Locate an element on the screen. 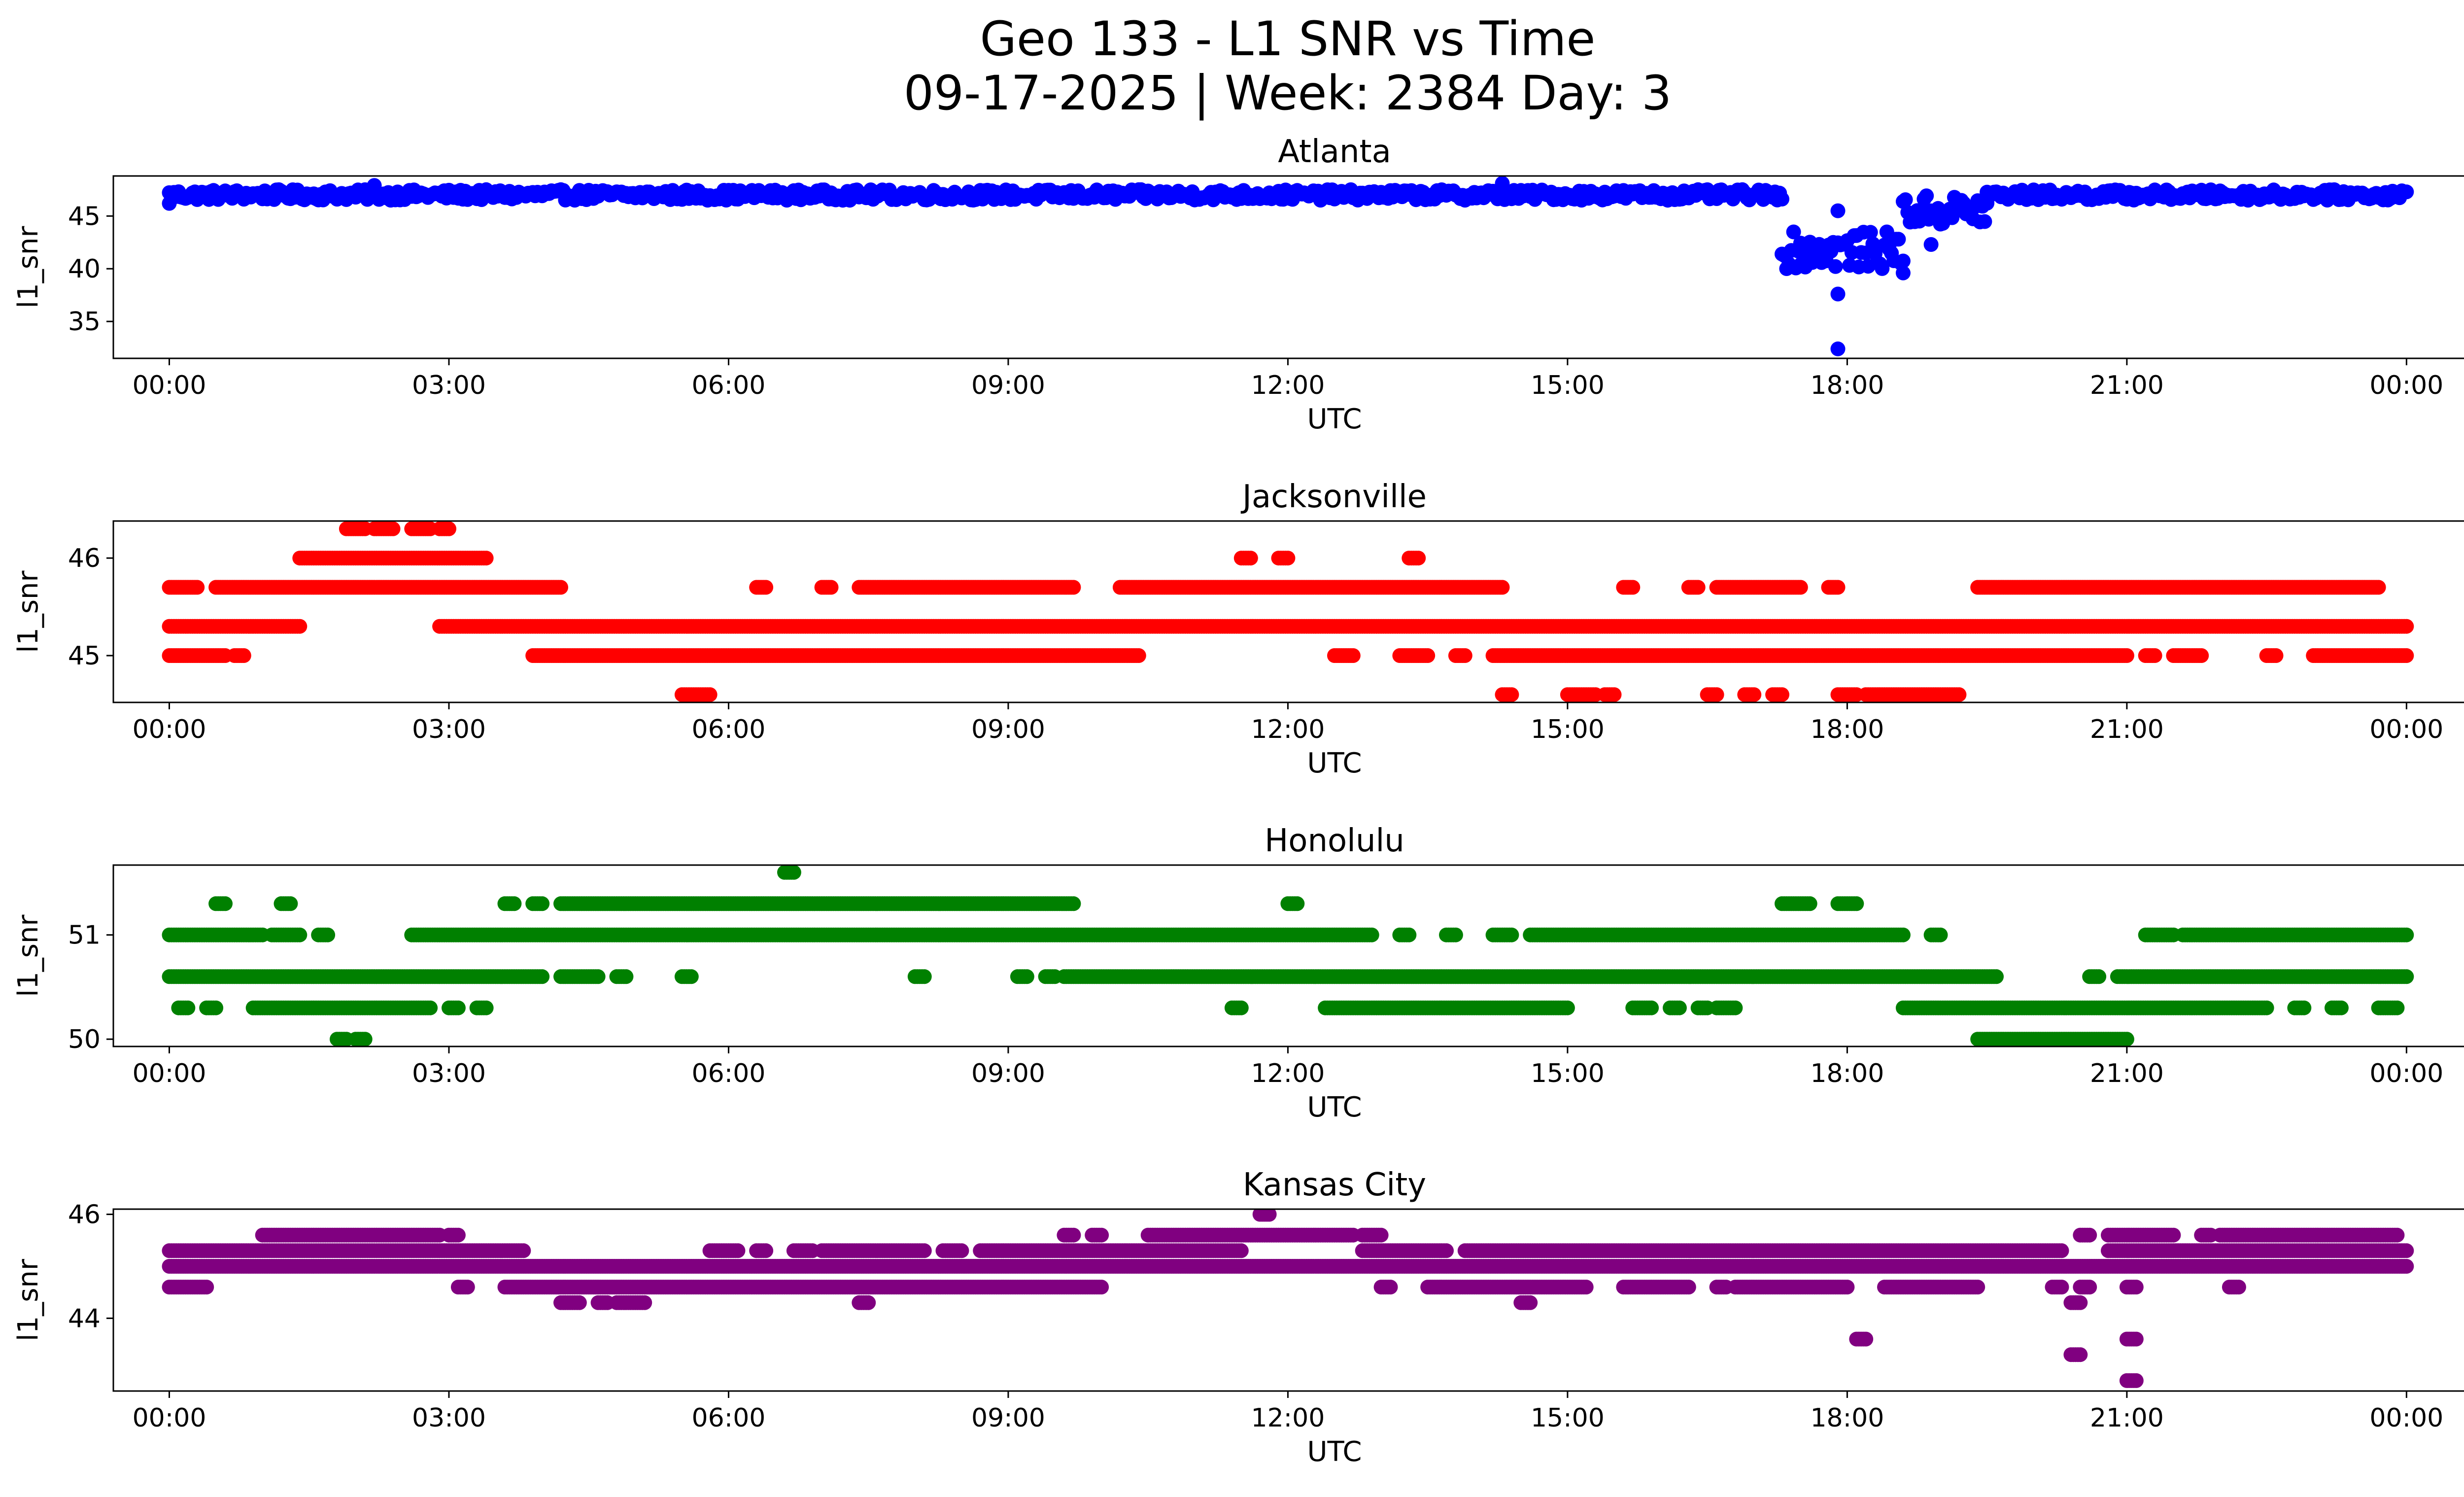 Image resolution: width=2464 pixels, height=1497 pixels. chart-0-x-tick-label: 12:00 is located at coordinates (1288, 385).